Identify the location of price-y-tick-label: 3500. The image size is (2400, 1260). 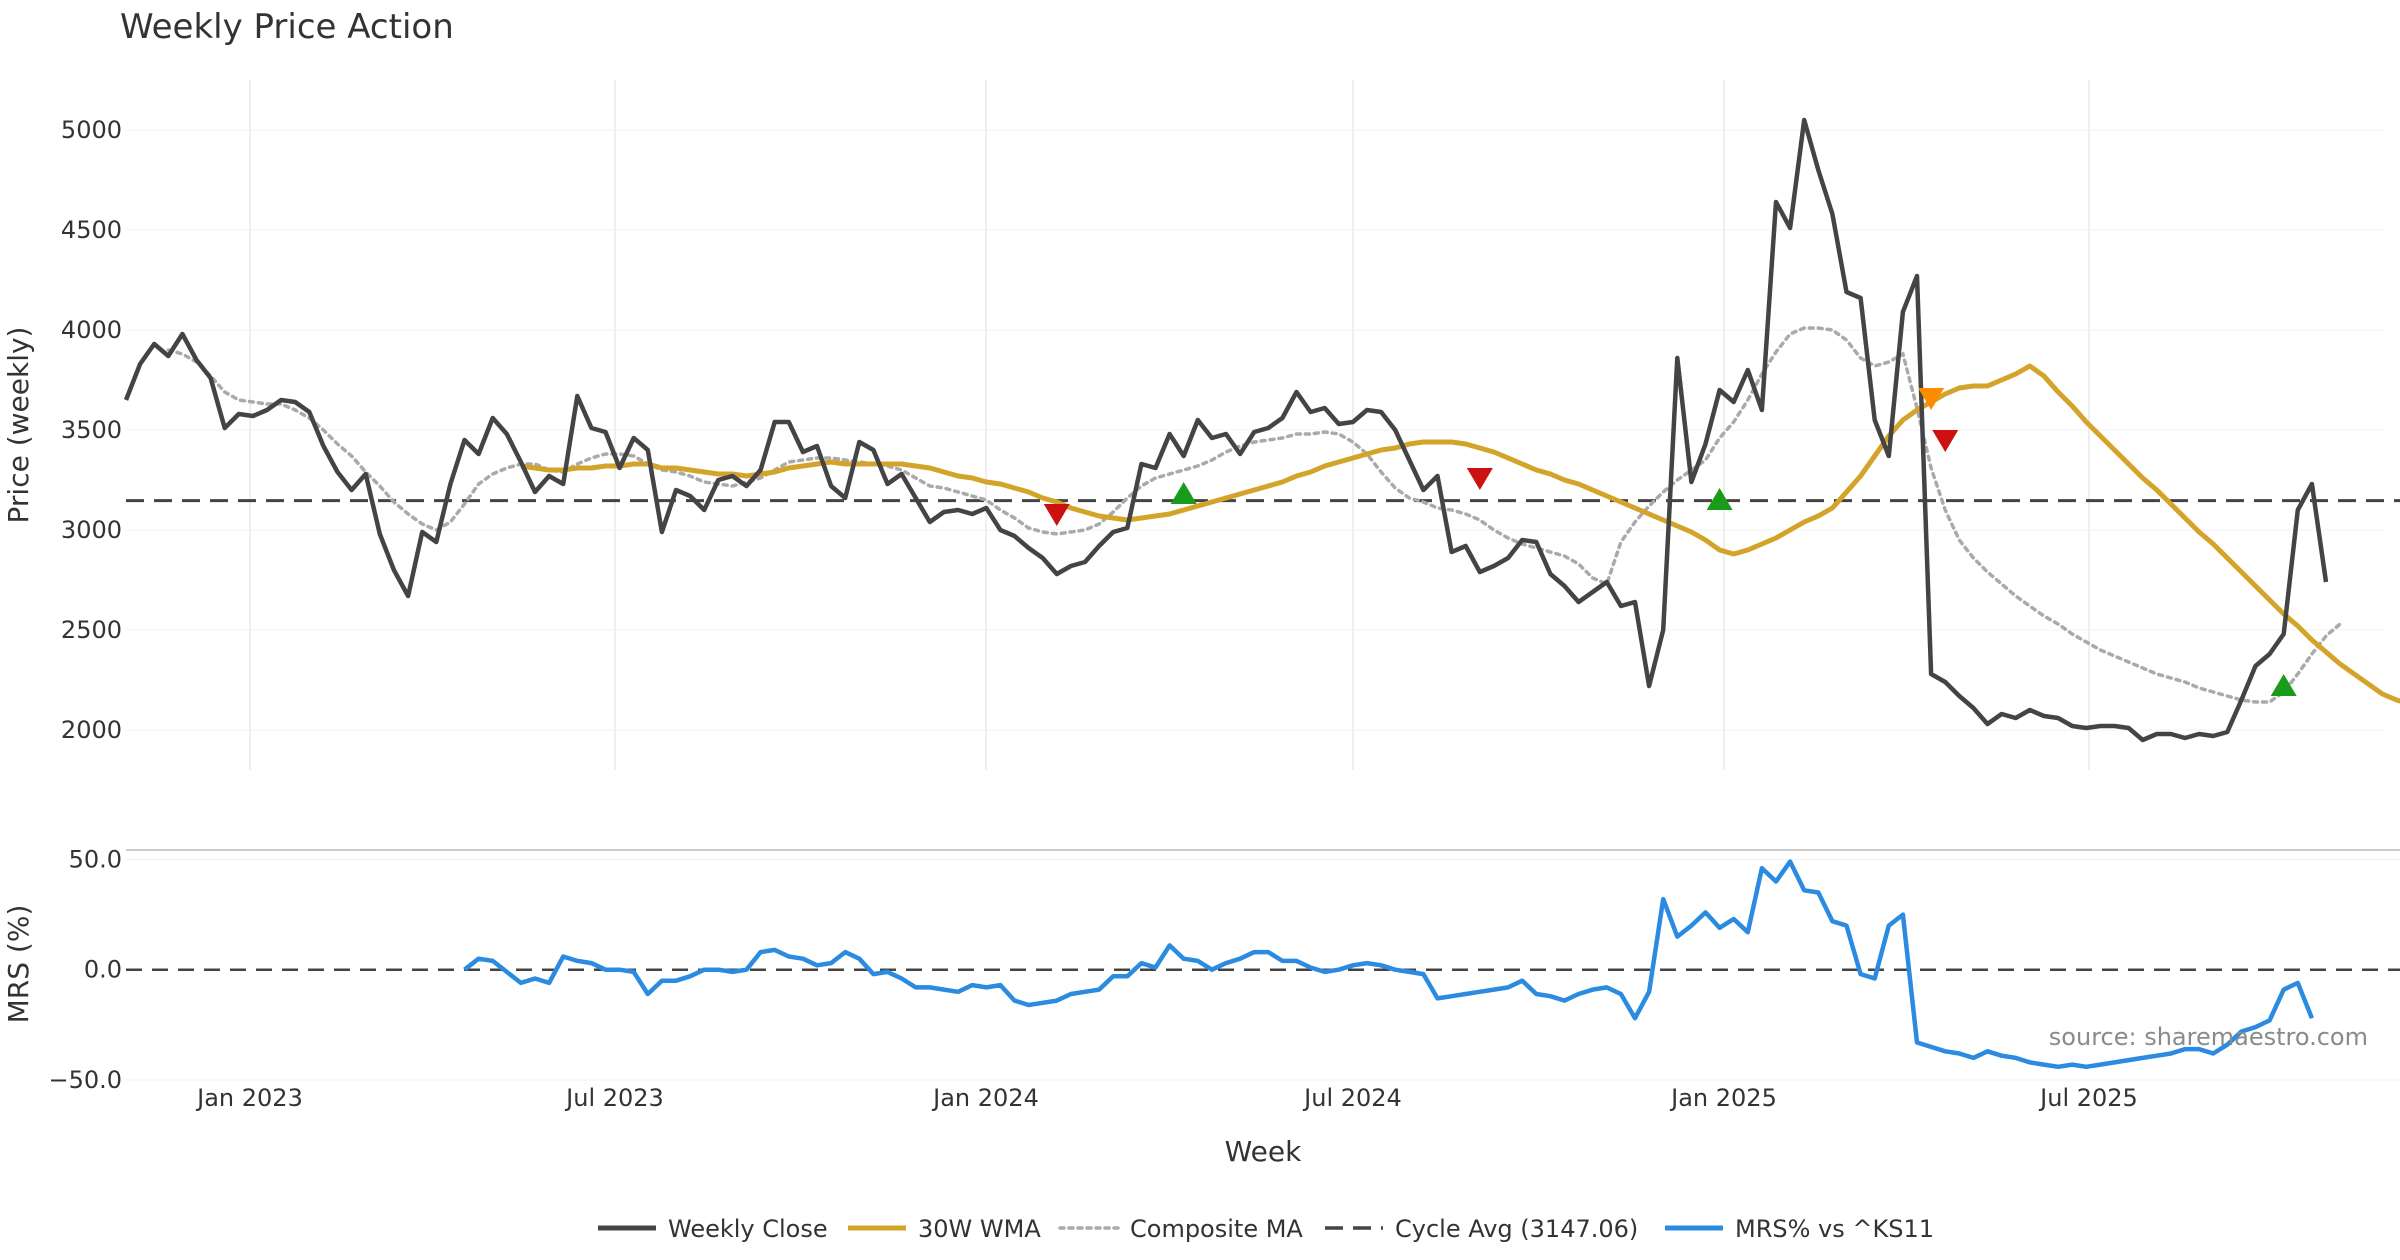
(91, 430).